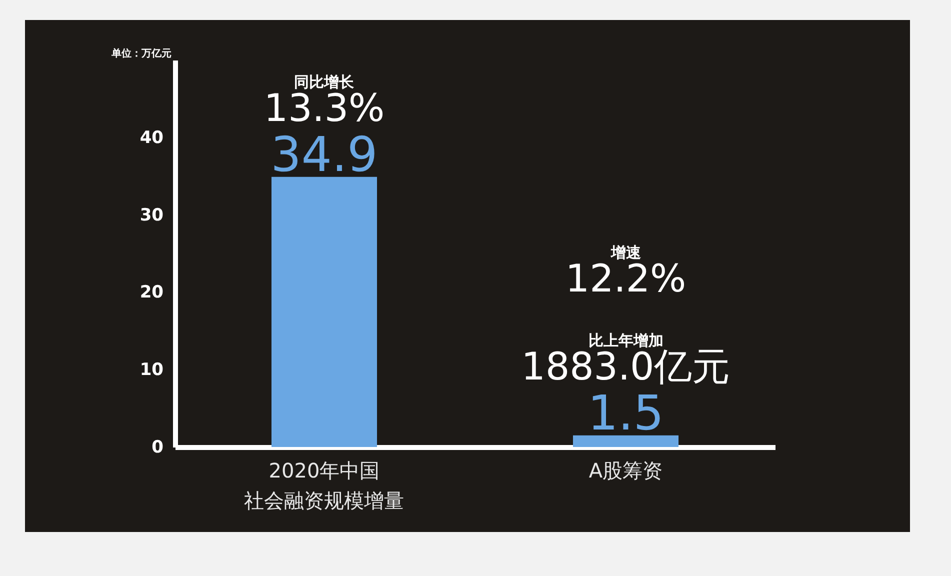  Describe the element at coordinates (625, 470) in the screenshot. I see `x-tick-label: A股筹资` at that location.